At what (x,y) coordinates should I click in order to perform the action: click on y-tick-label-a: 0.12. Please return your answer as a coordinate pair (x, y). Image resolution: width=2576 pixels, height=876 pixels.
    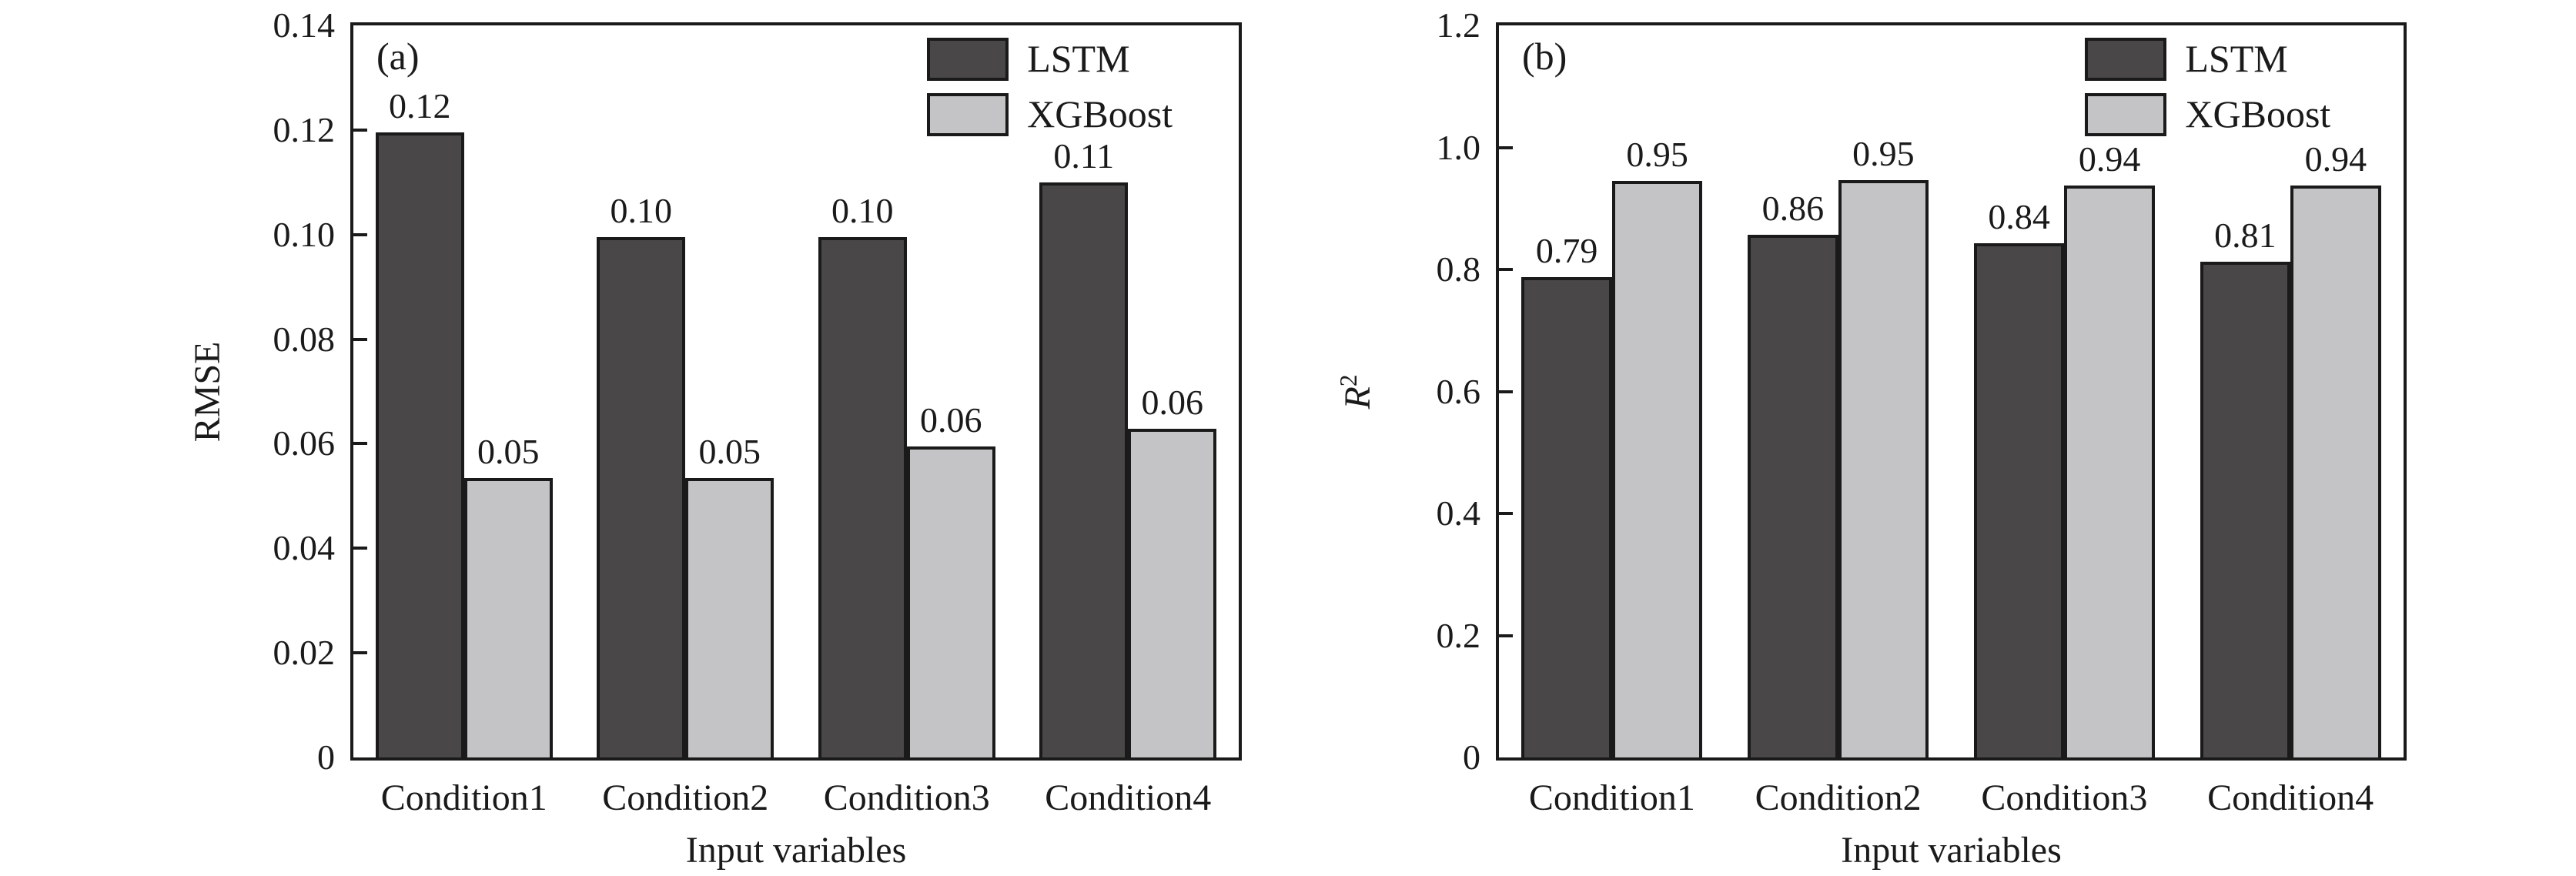
    Looking at the image, I should click on (305, 129).